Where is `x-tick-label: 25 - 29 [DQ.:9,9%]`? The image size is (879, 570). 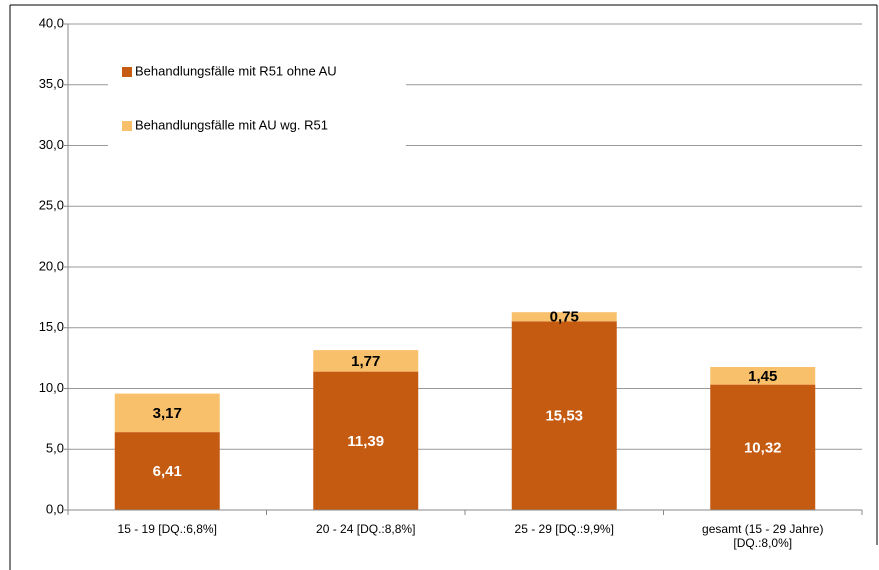
x-tick-label: 25 - 29 [DQ.:9,9%] is located at coordinates (564, 529).